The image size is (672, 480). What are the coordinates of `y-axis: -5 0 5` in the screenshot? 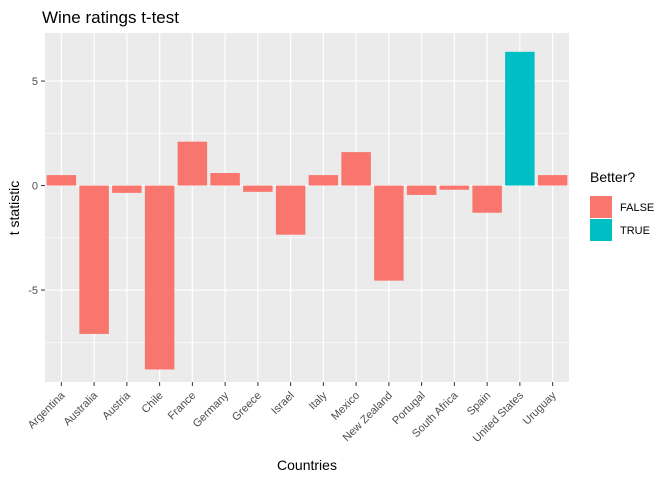 It's located at (36, 186).